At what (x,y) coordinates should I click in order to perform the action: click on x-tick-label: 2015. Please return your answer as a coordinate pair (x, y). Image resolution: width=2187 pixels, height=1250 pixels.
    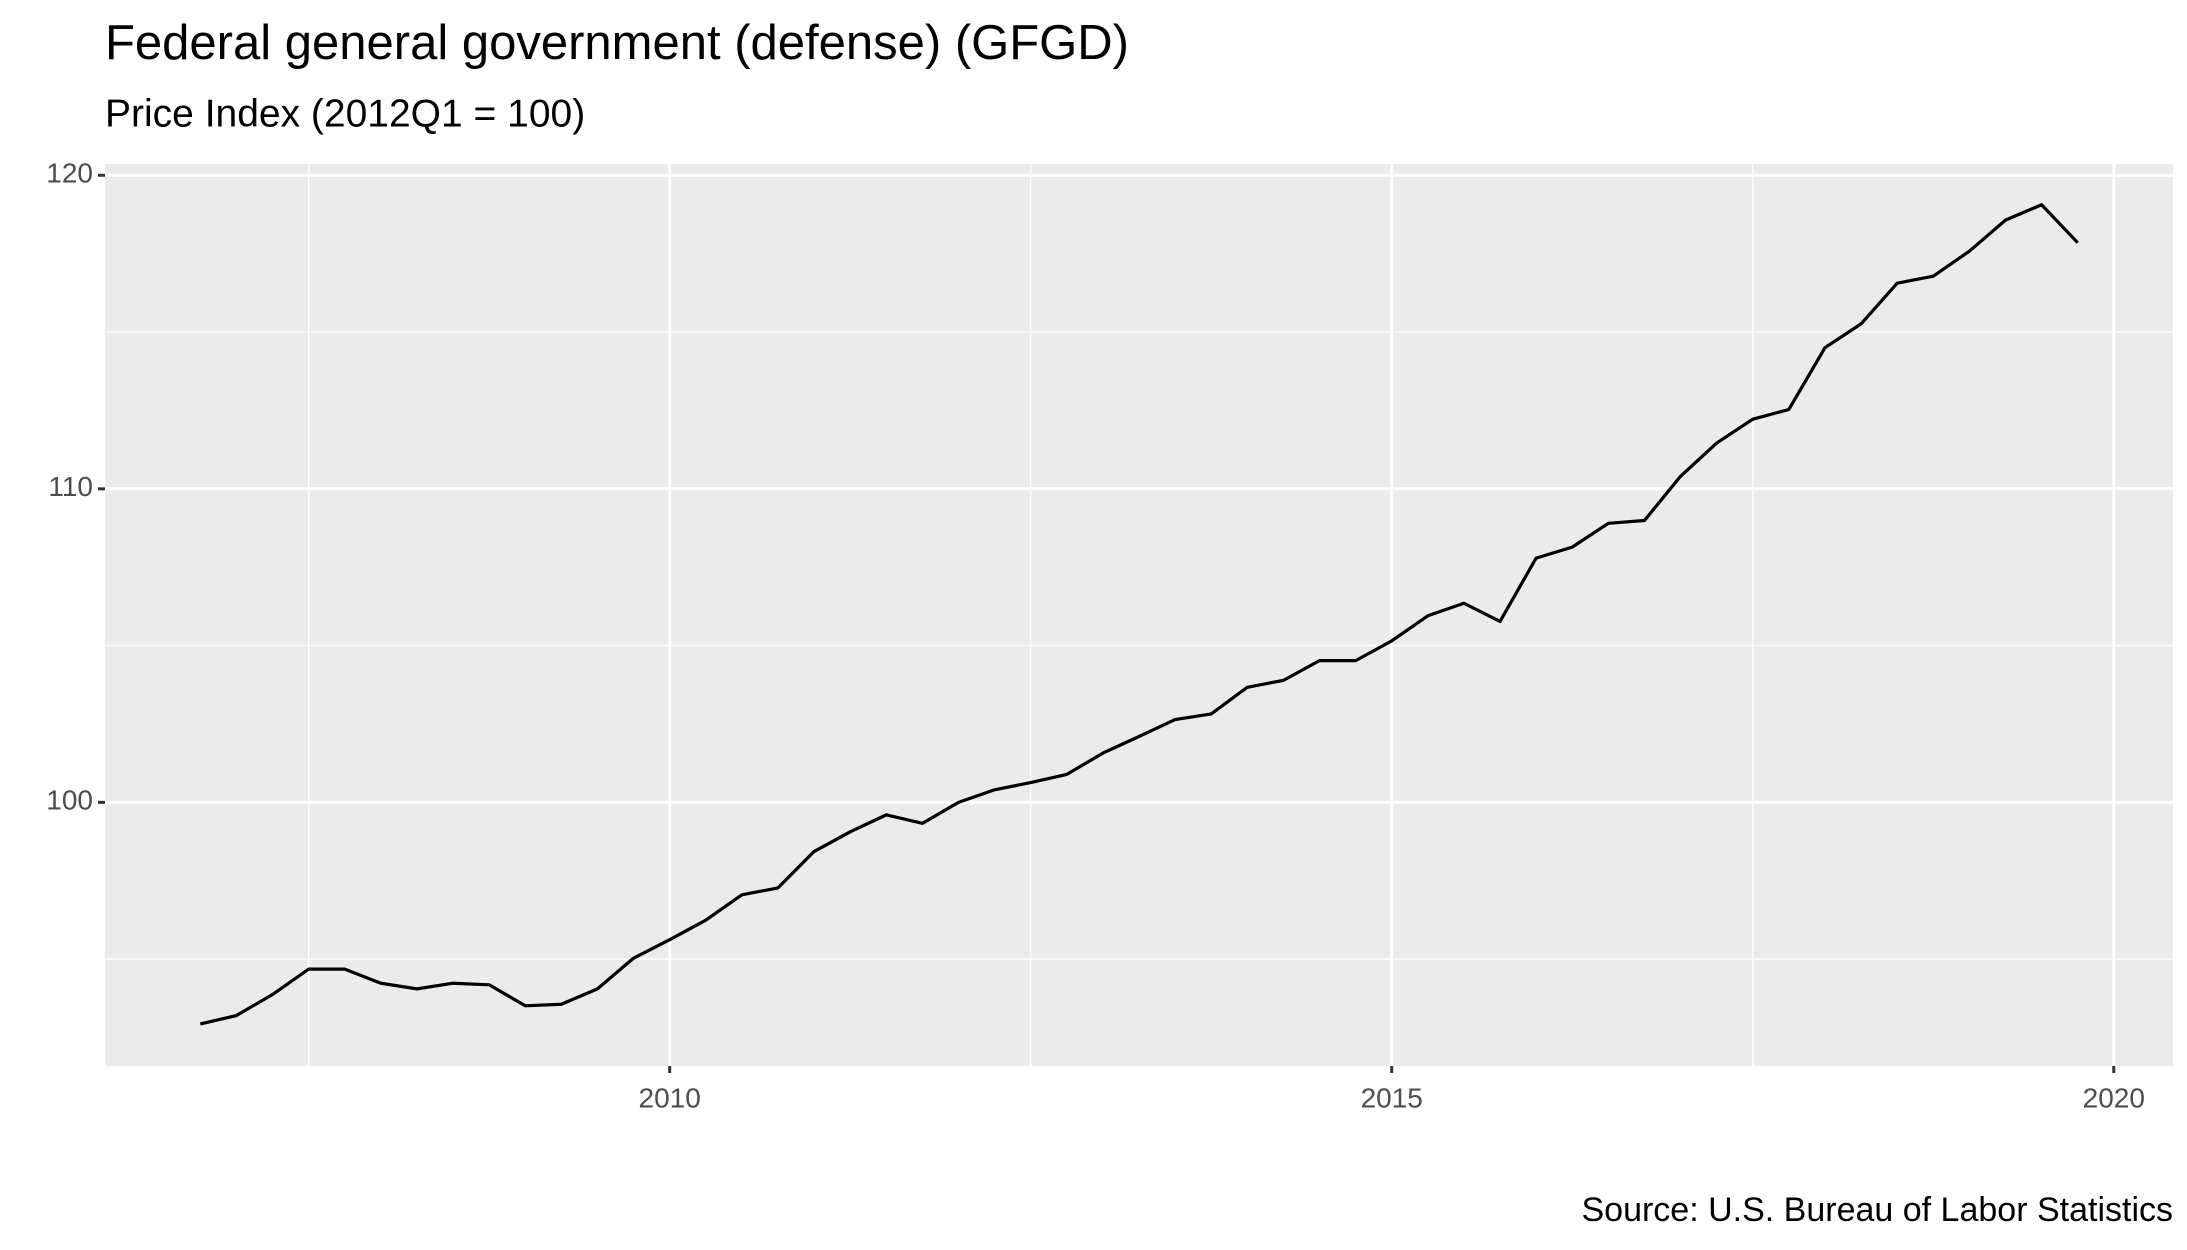
    Looking at the image, I should click on (1392, 1097).